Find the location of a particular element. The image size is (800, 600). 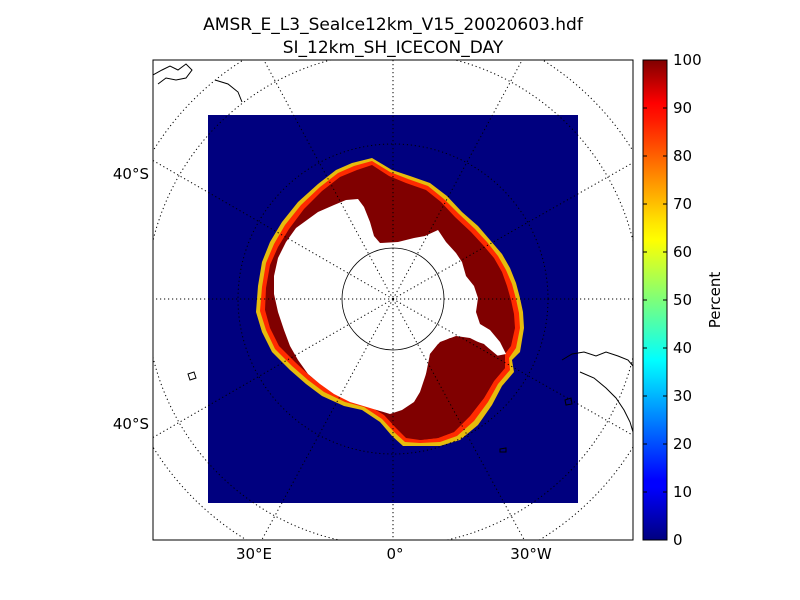

colorbar-tick-label: 100 is located at coordinates (687, 60).